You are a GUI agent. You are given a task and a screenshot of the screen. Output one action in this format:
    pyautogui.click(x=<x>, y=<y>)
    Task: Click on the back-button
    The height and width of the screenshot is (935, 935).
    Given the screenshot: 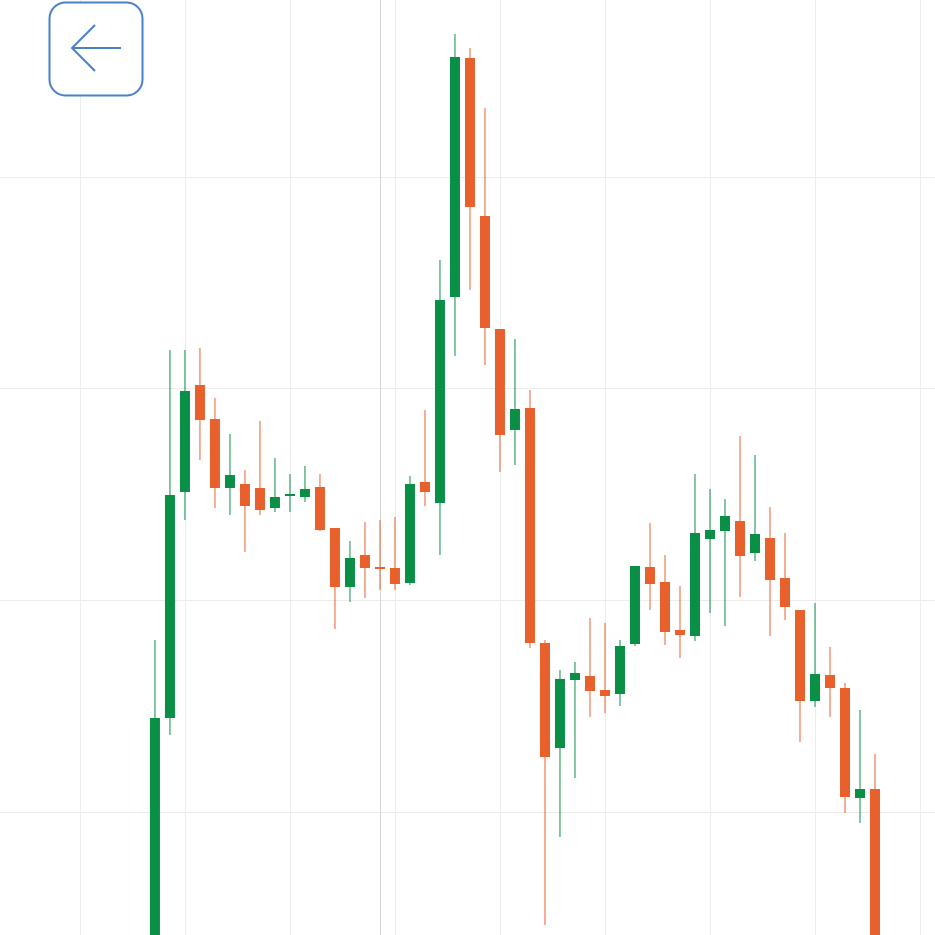 What is the action you would take?
    pyautogui.click(x=96, y=49)
    